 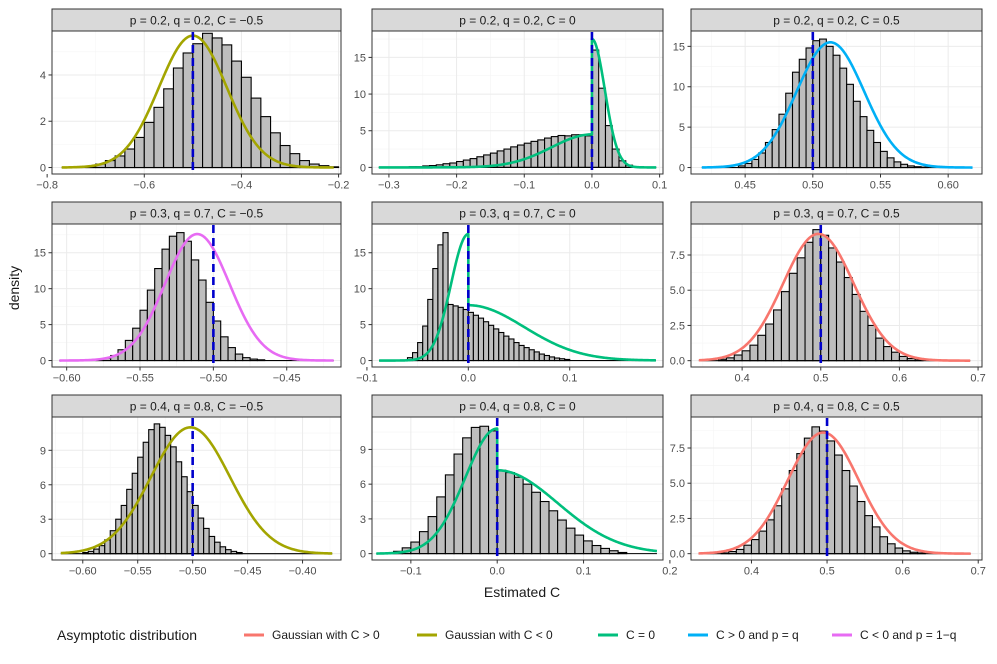 What do you see at coordinates (908, 635) in the screenshot?
I see `legend-label: C < 0 and p = 1−q` at bounding box center [908, 635].